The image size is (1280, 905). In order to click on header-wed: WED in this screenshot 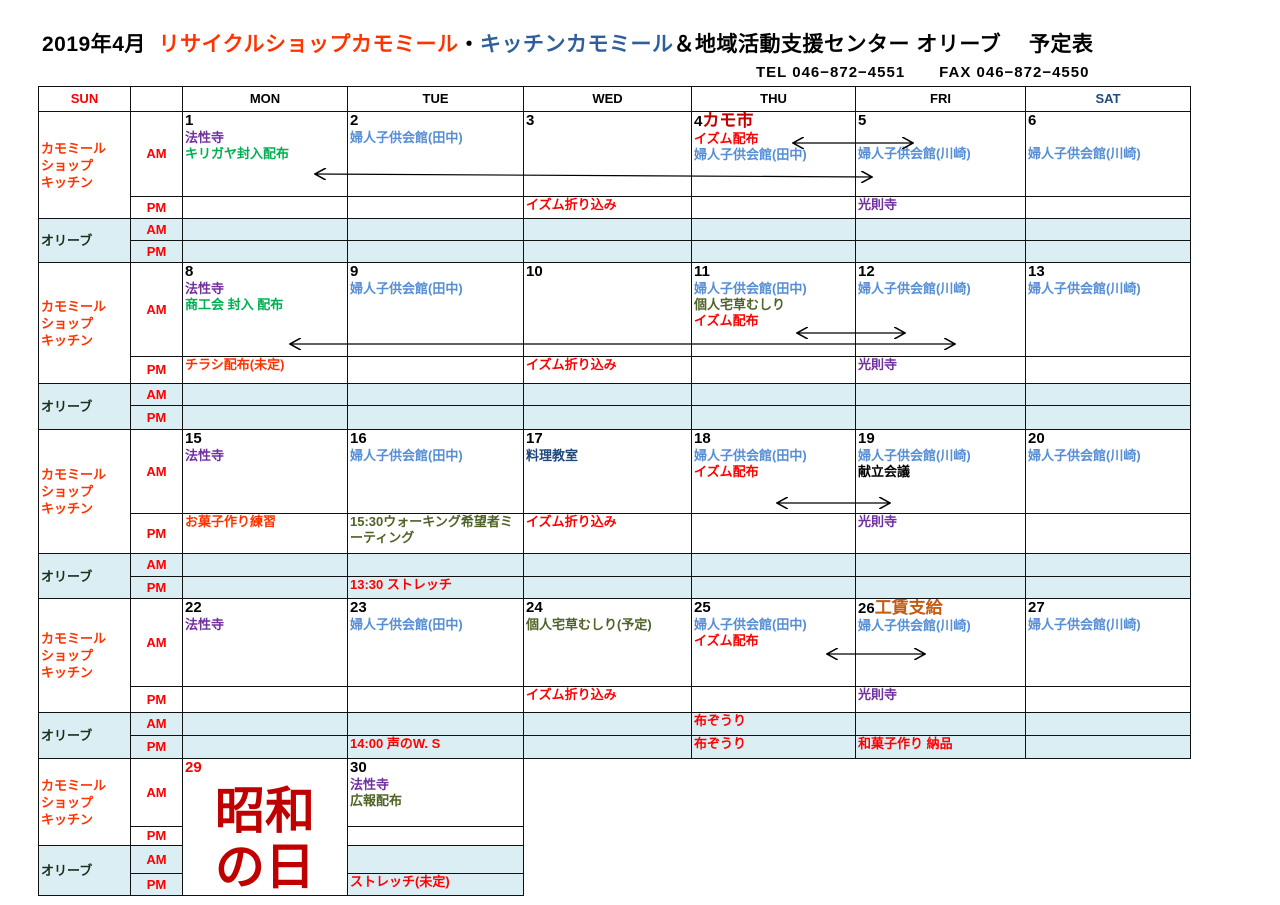, I will do `click(607, 99)`.